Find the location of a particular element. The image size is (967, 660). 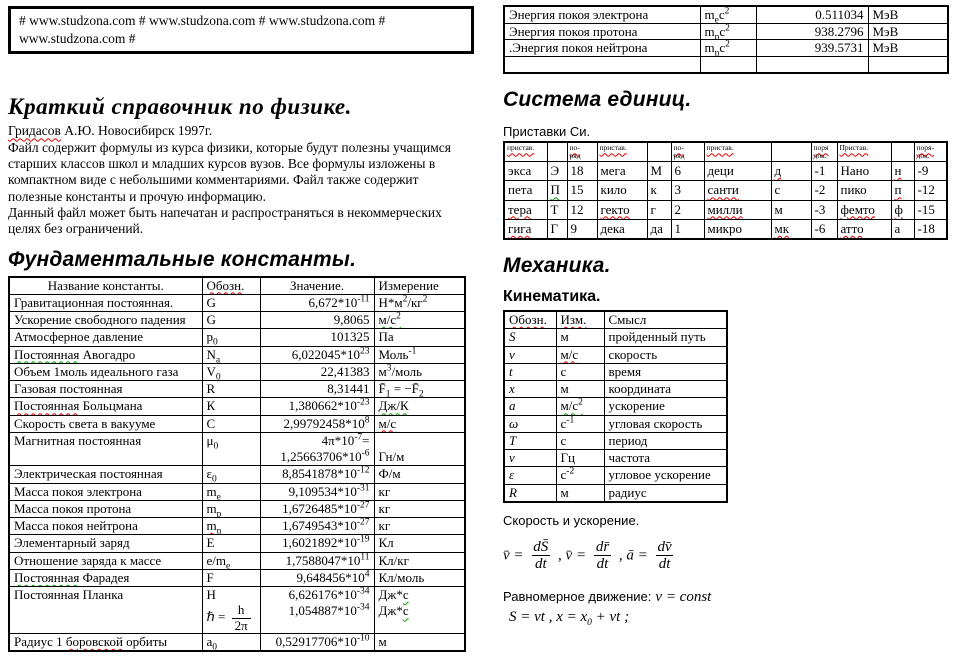

table-row: Элементарный заряд E 1,6021892*10-19 Кл is located at coordinates (237, 543).